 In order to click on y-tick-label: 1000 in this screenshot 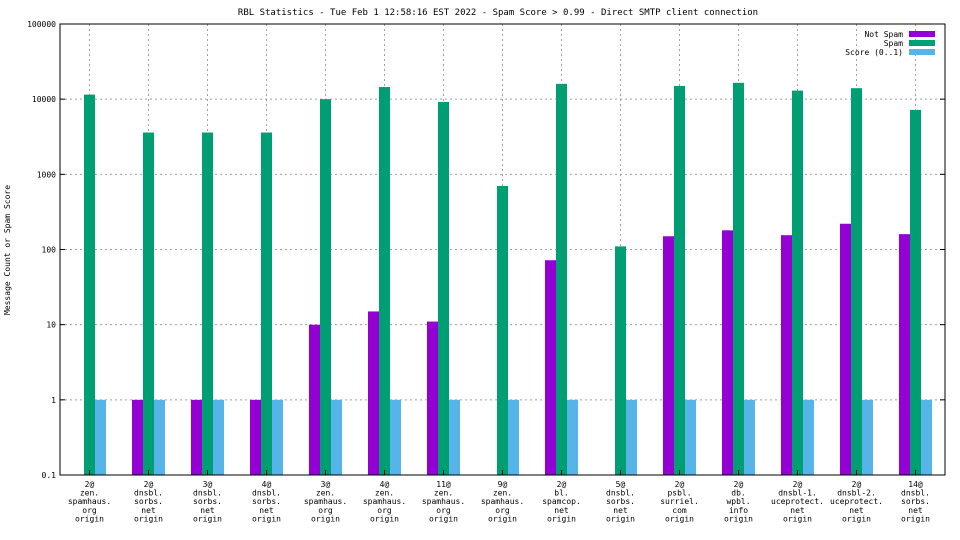, I will do `click(46, 174)`.